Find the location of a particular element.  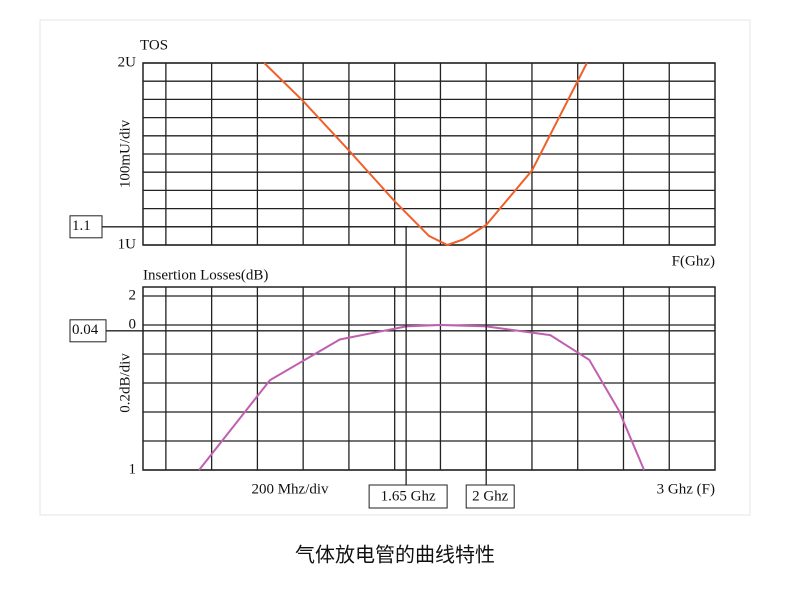

y-tick-label: 1 is located at coordinates (133, 469).